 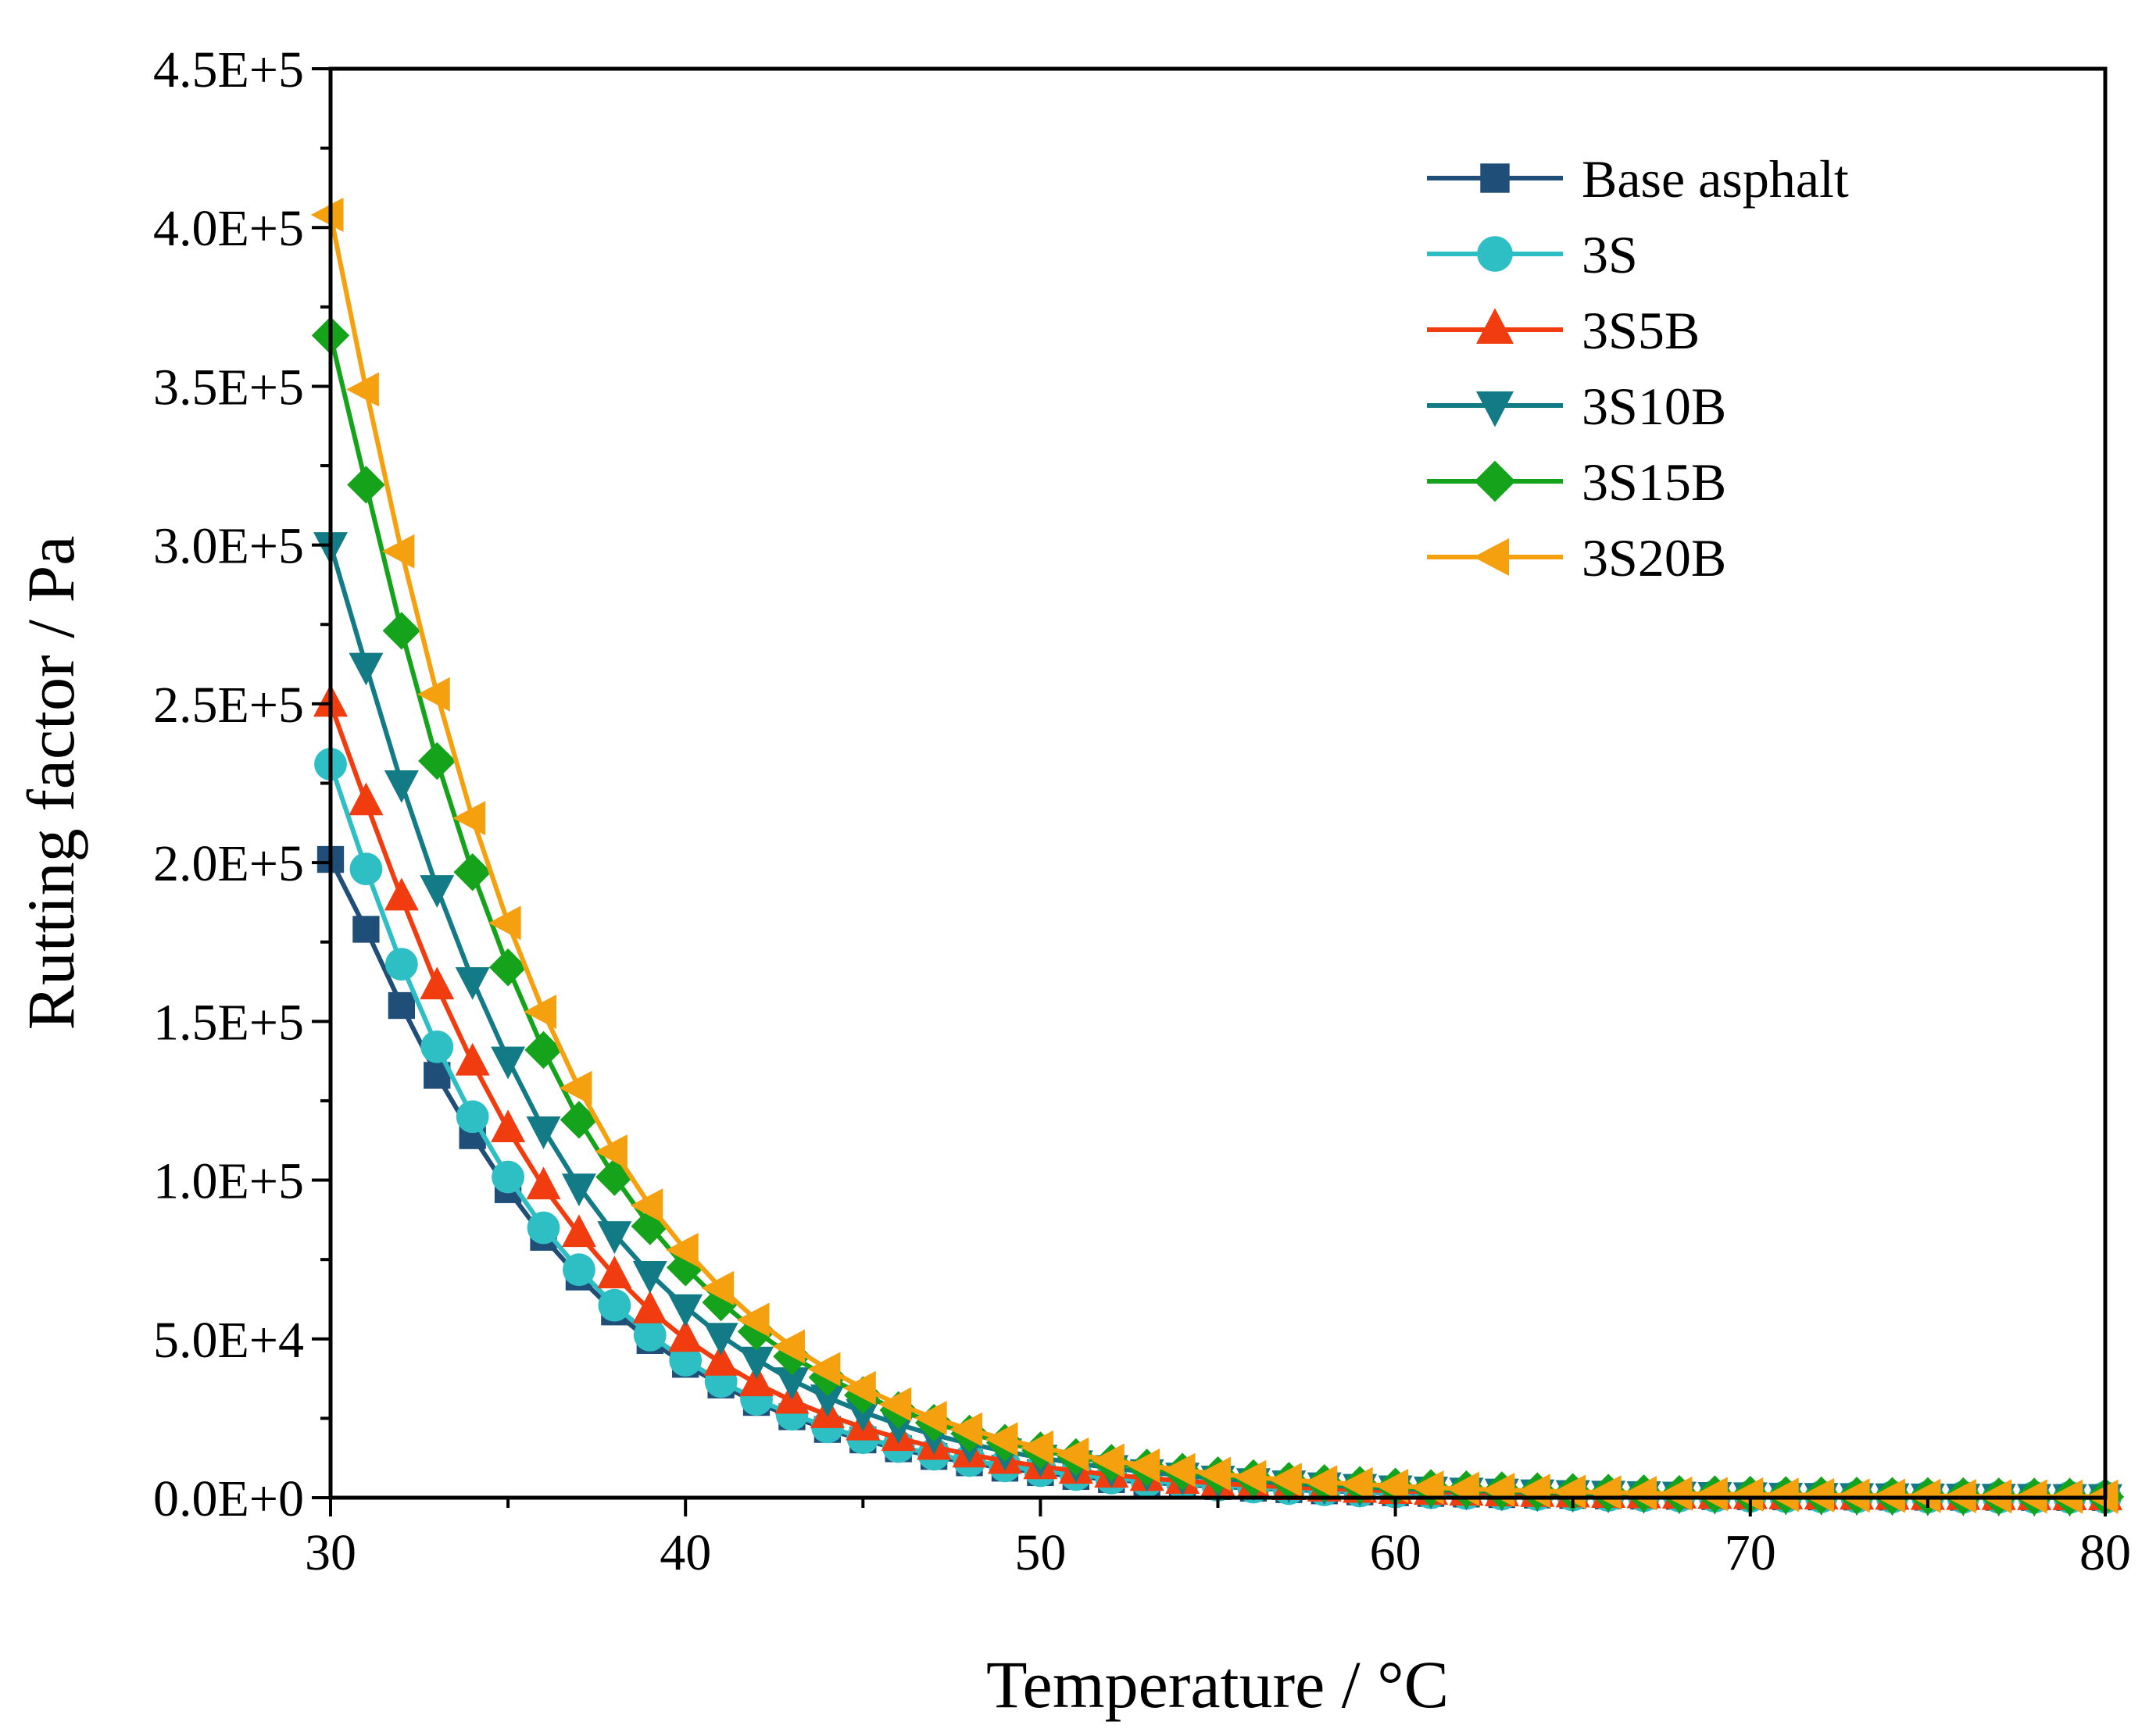 What do you see at coordinates (228, 705) in the screenshot?
I see `y-tick-label: 2.5E+5` at bounding box center [228, 705].